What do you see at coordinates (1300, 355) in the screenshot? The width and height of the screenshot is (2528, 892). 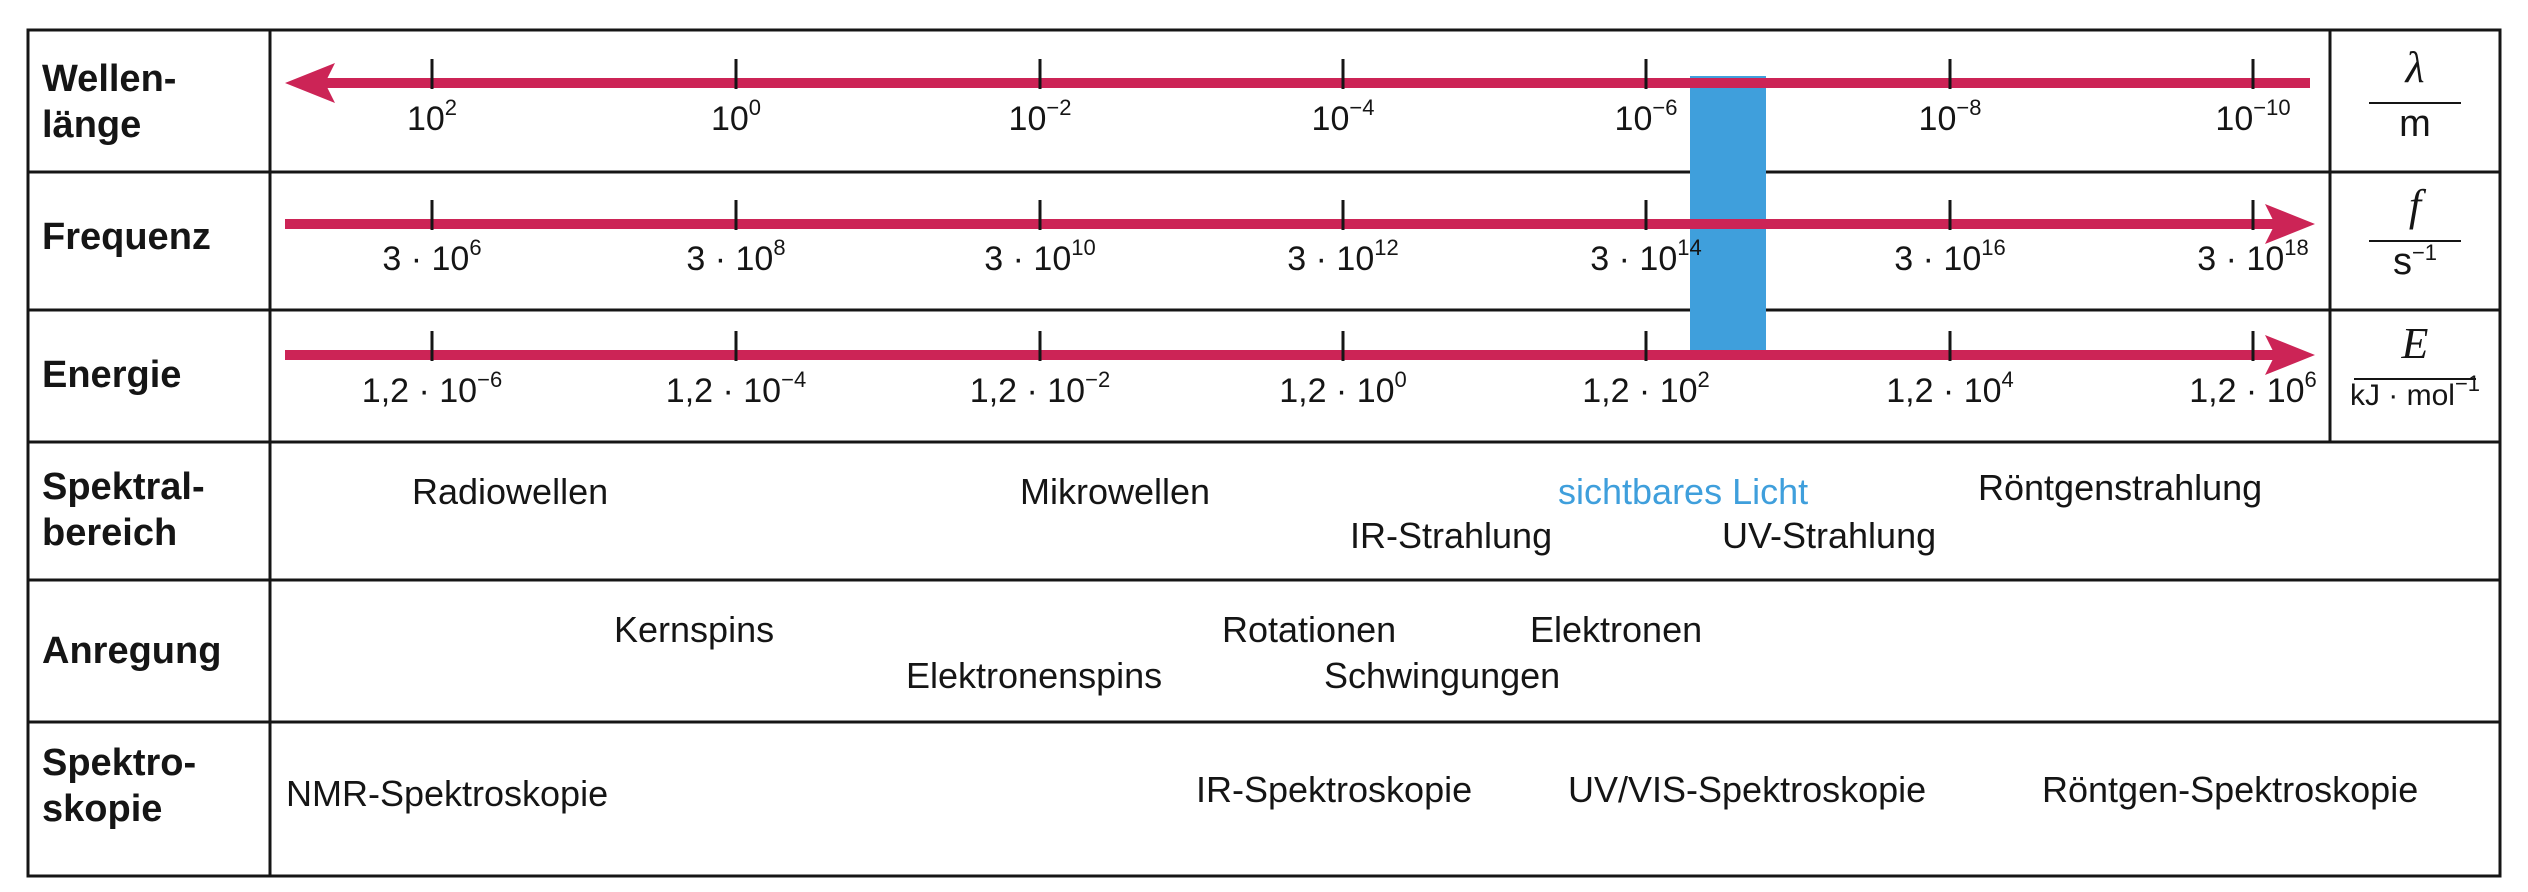 I see `energy-arrow` at bounding box center [1300, 355].